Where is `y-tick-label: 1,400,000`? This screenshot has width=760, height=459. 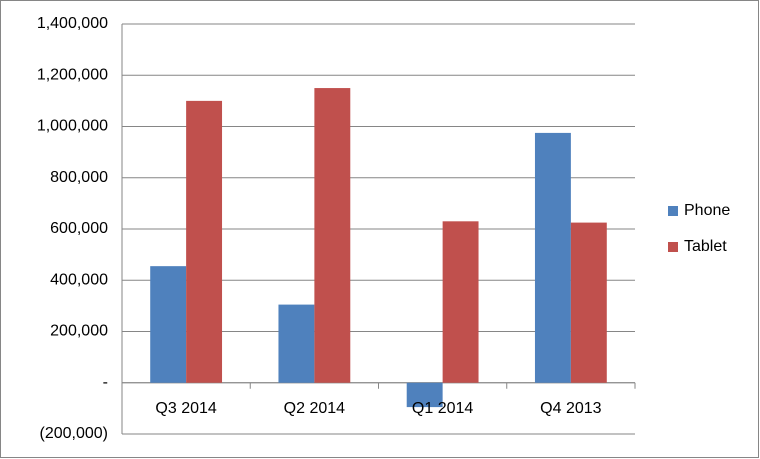
y-tick-label: 1,400,000 is located at coordinates (72, 23).